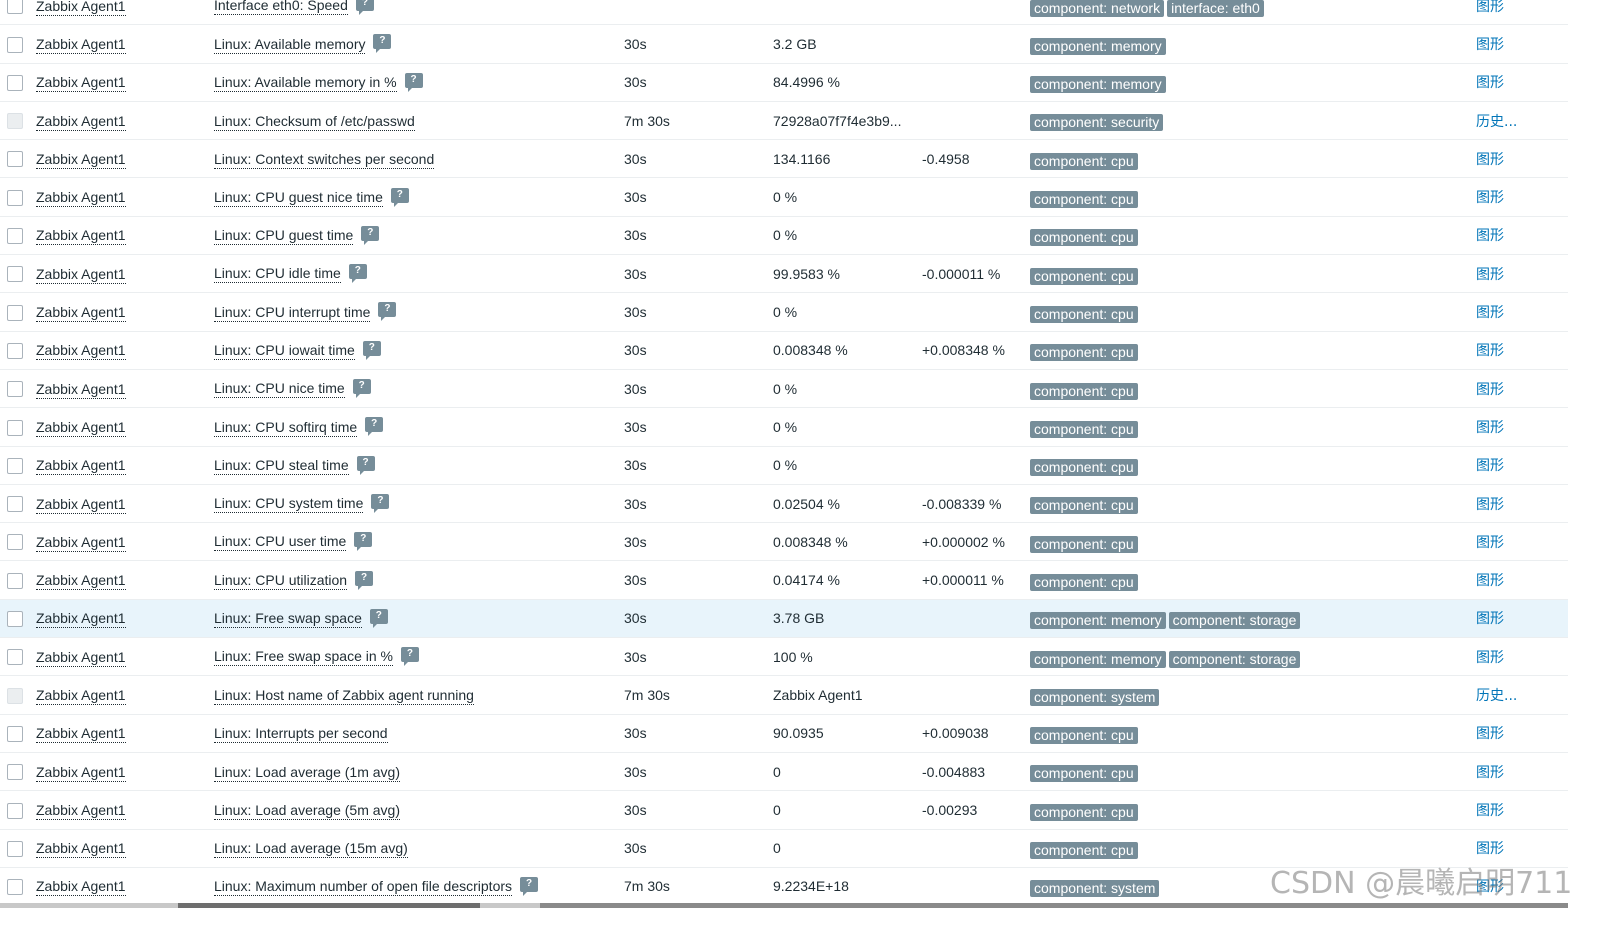 The image size is (1617, 935). Describe the element at coordinates (307, 772) in the screenshot. I see `item-name-link: Linux: Load average (1m avg)` at that location.